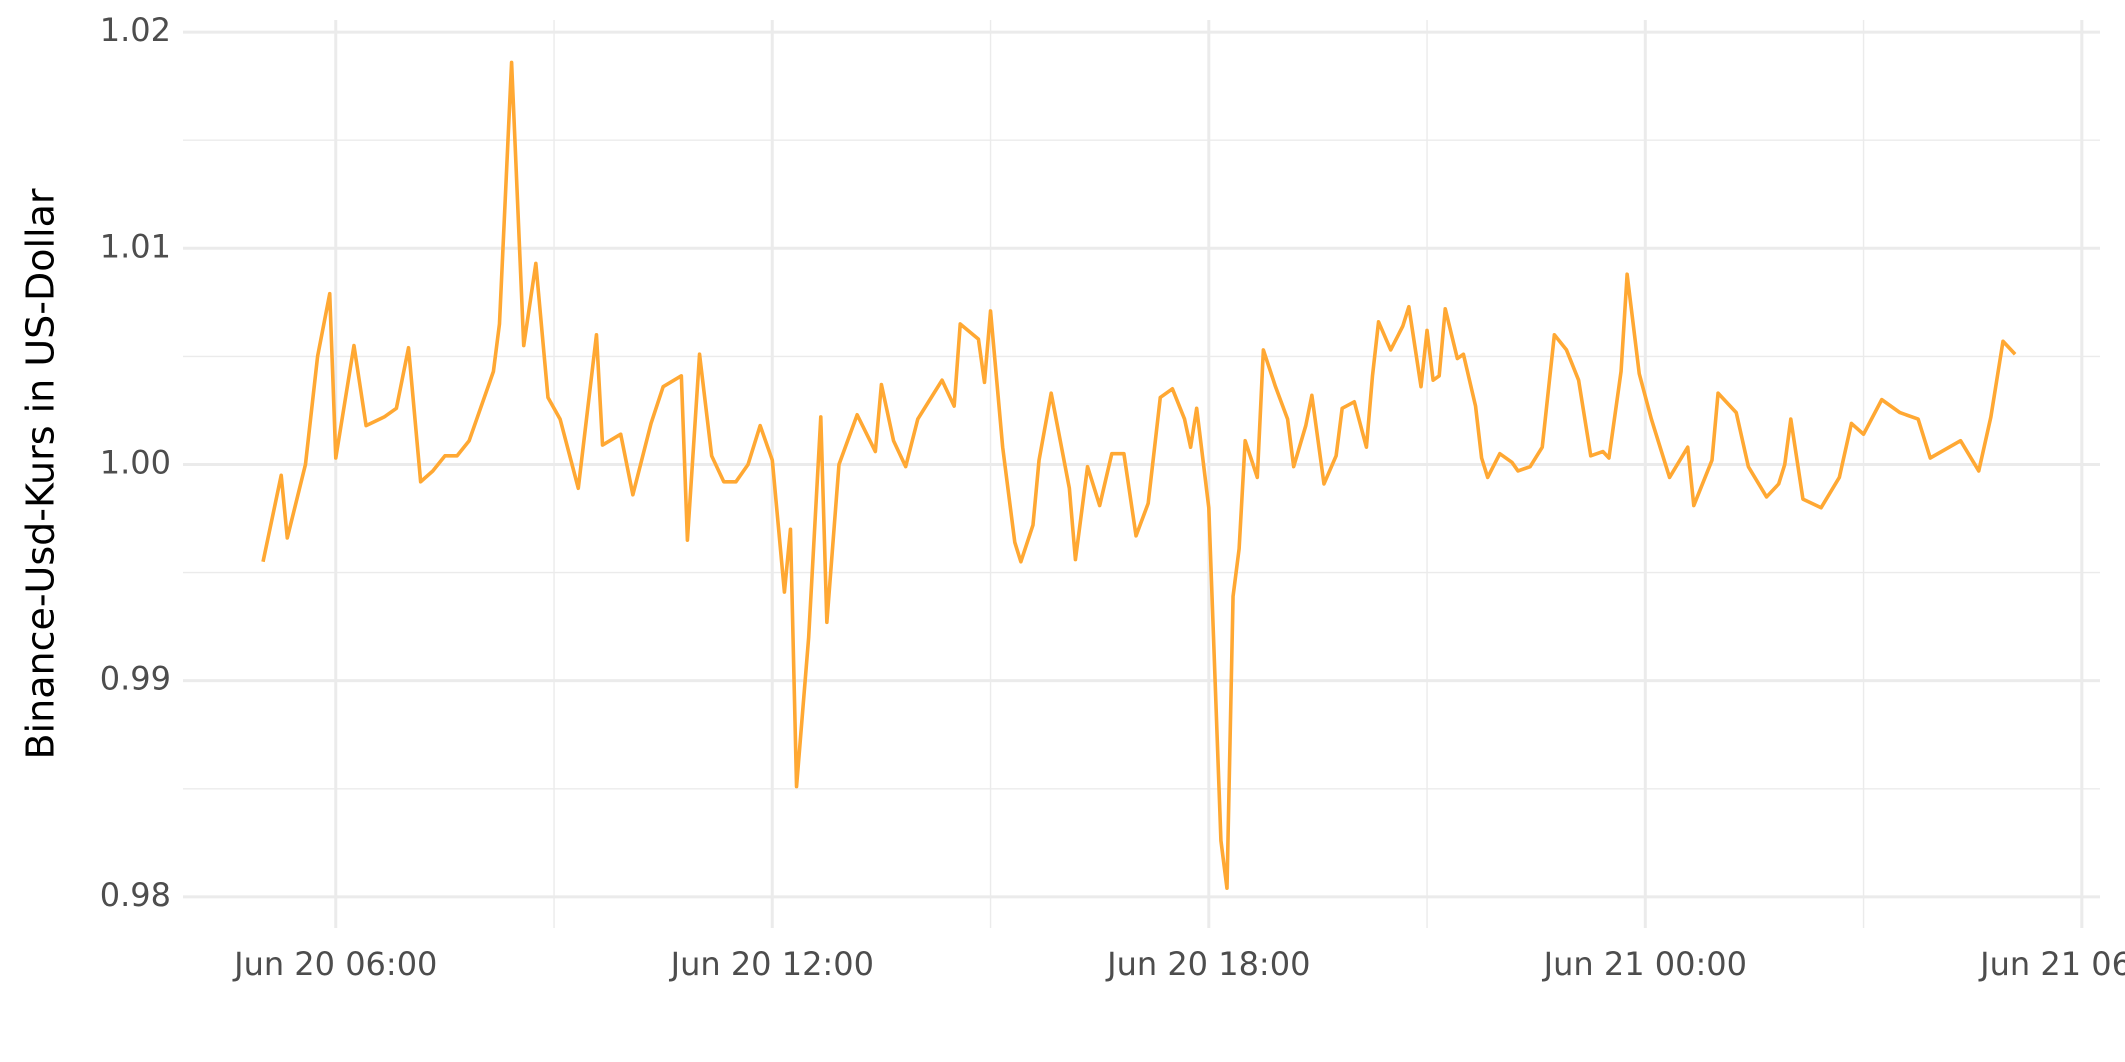 Image resolution: width=2125 pixels, height=1062 pixels. Describe the element at coordinates (135, 246) in the screenshot. I see `y-tick-label: 1.01` at that location.